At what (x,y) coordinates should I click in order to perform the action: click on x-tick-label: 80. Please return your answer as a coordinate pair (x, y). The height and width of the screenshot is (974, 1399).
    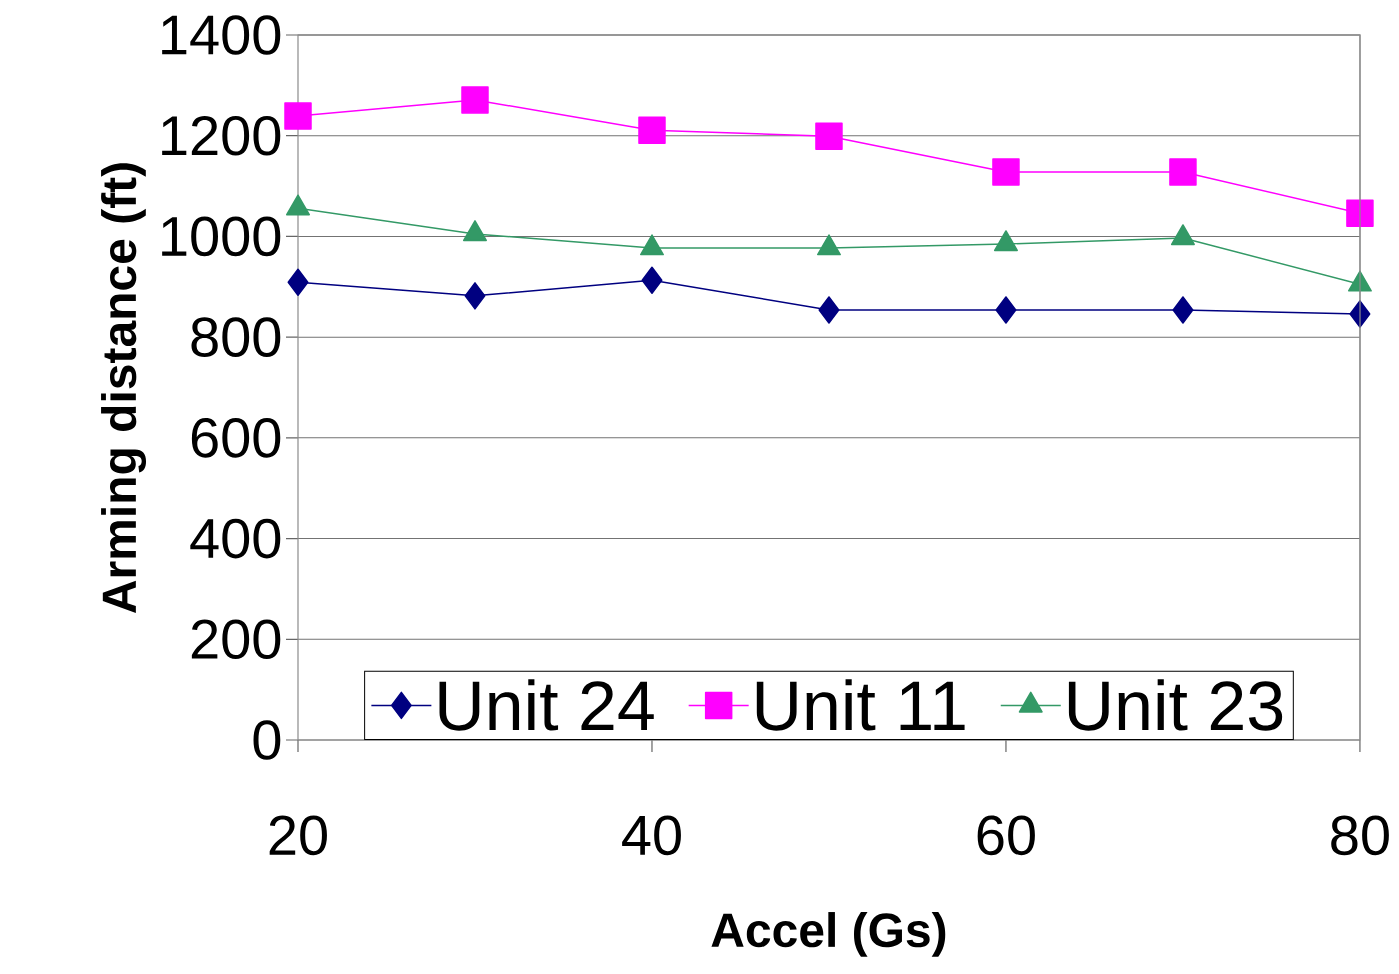
    Looking at the image, I should click on (1360, 835).